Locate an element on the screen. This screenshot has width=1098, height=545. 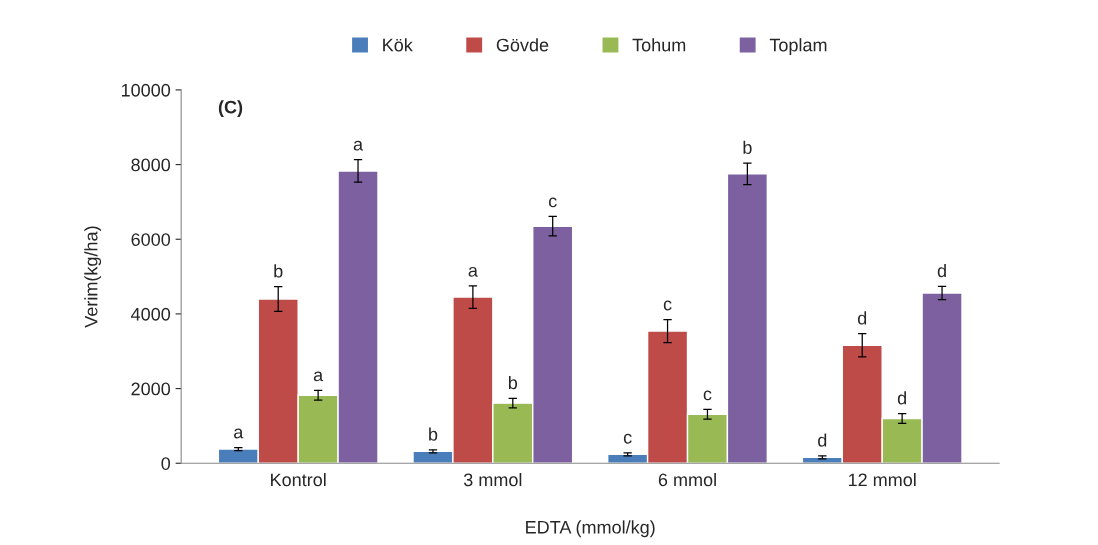
legend-label: Kök is located at coordinates (398, 45).